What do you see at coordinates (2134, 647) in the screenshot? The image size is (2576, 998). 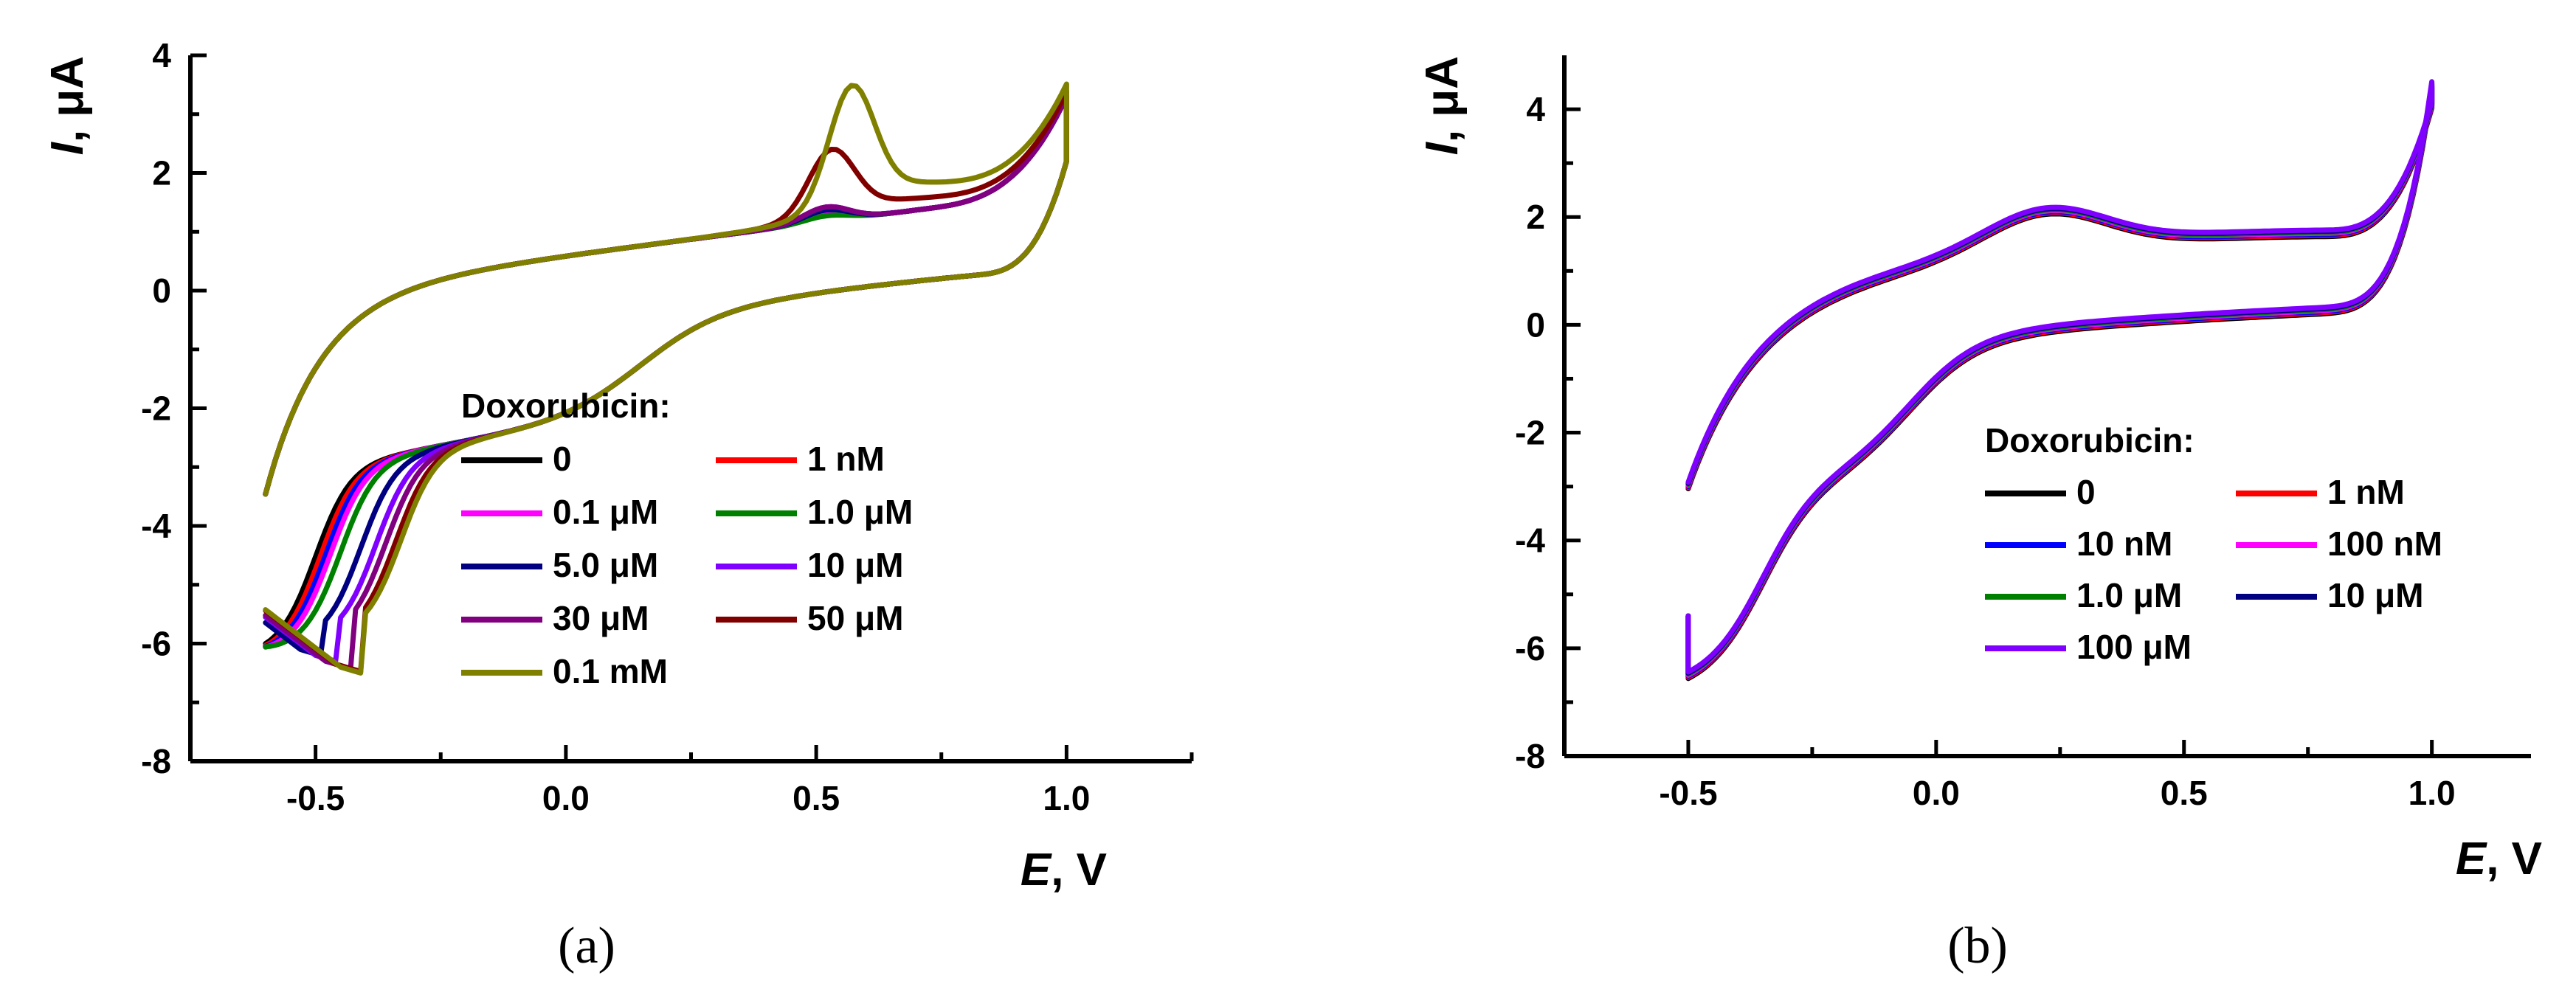 I see `legend-label: 100 μM` at bounding box center [2134, 647].